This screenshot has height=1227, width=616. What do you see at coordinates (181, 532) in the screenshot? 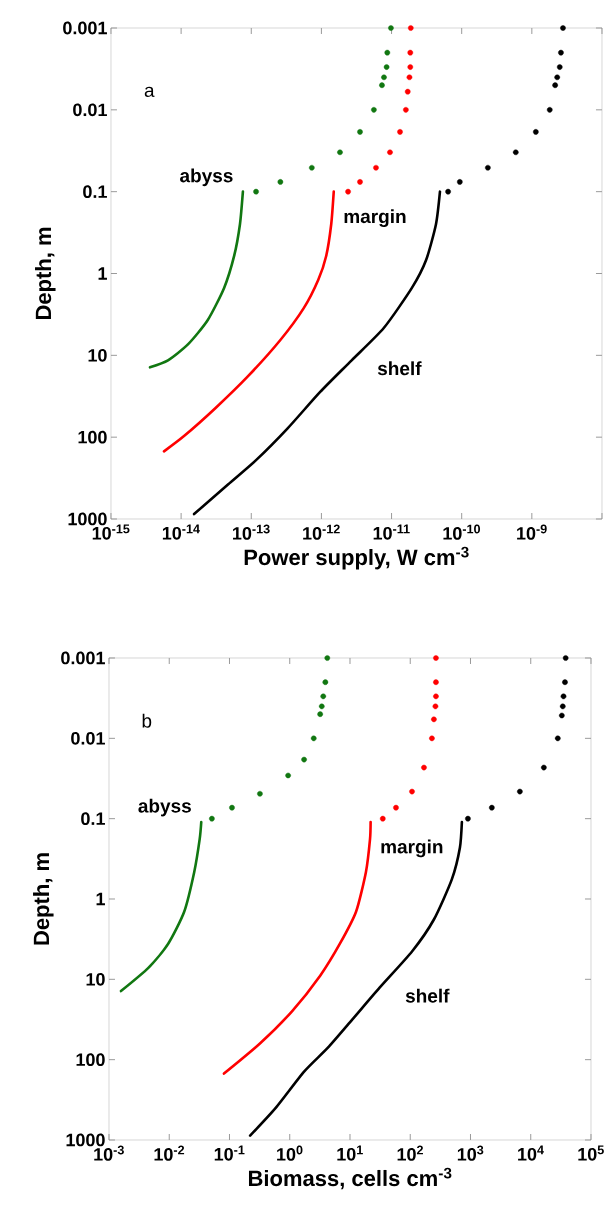
I see `x-tick-label: 10$^{-14}$` at bounding box center [181, 532].